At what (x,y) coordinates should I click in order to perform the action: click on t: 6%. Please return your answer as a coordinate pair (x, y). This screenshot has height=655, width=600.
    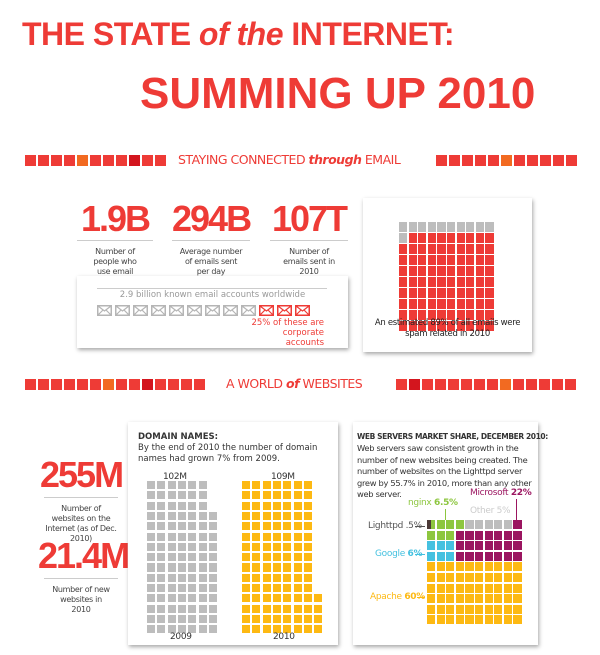
    Looking at the image, I should click on (415, 554).